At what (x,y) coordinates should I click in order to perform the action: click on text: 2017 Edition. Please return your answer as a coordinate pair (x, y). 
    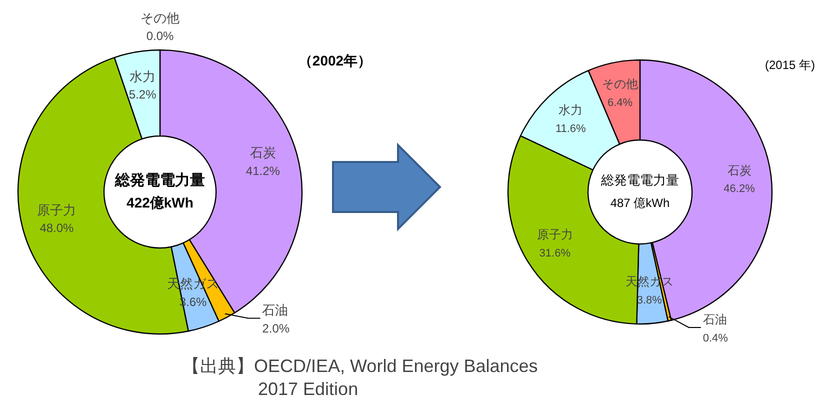
    Looking at the image, I should click on (308, 388).